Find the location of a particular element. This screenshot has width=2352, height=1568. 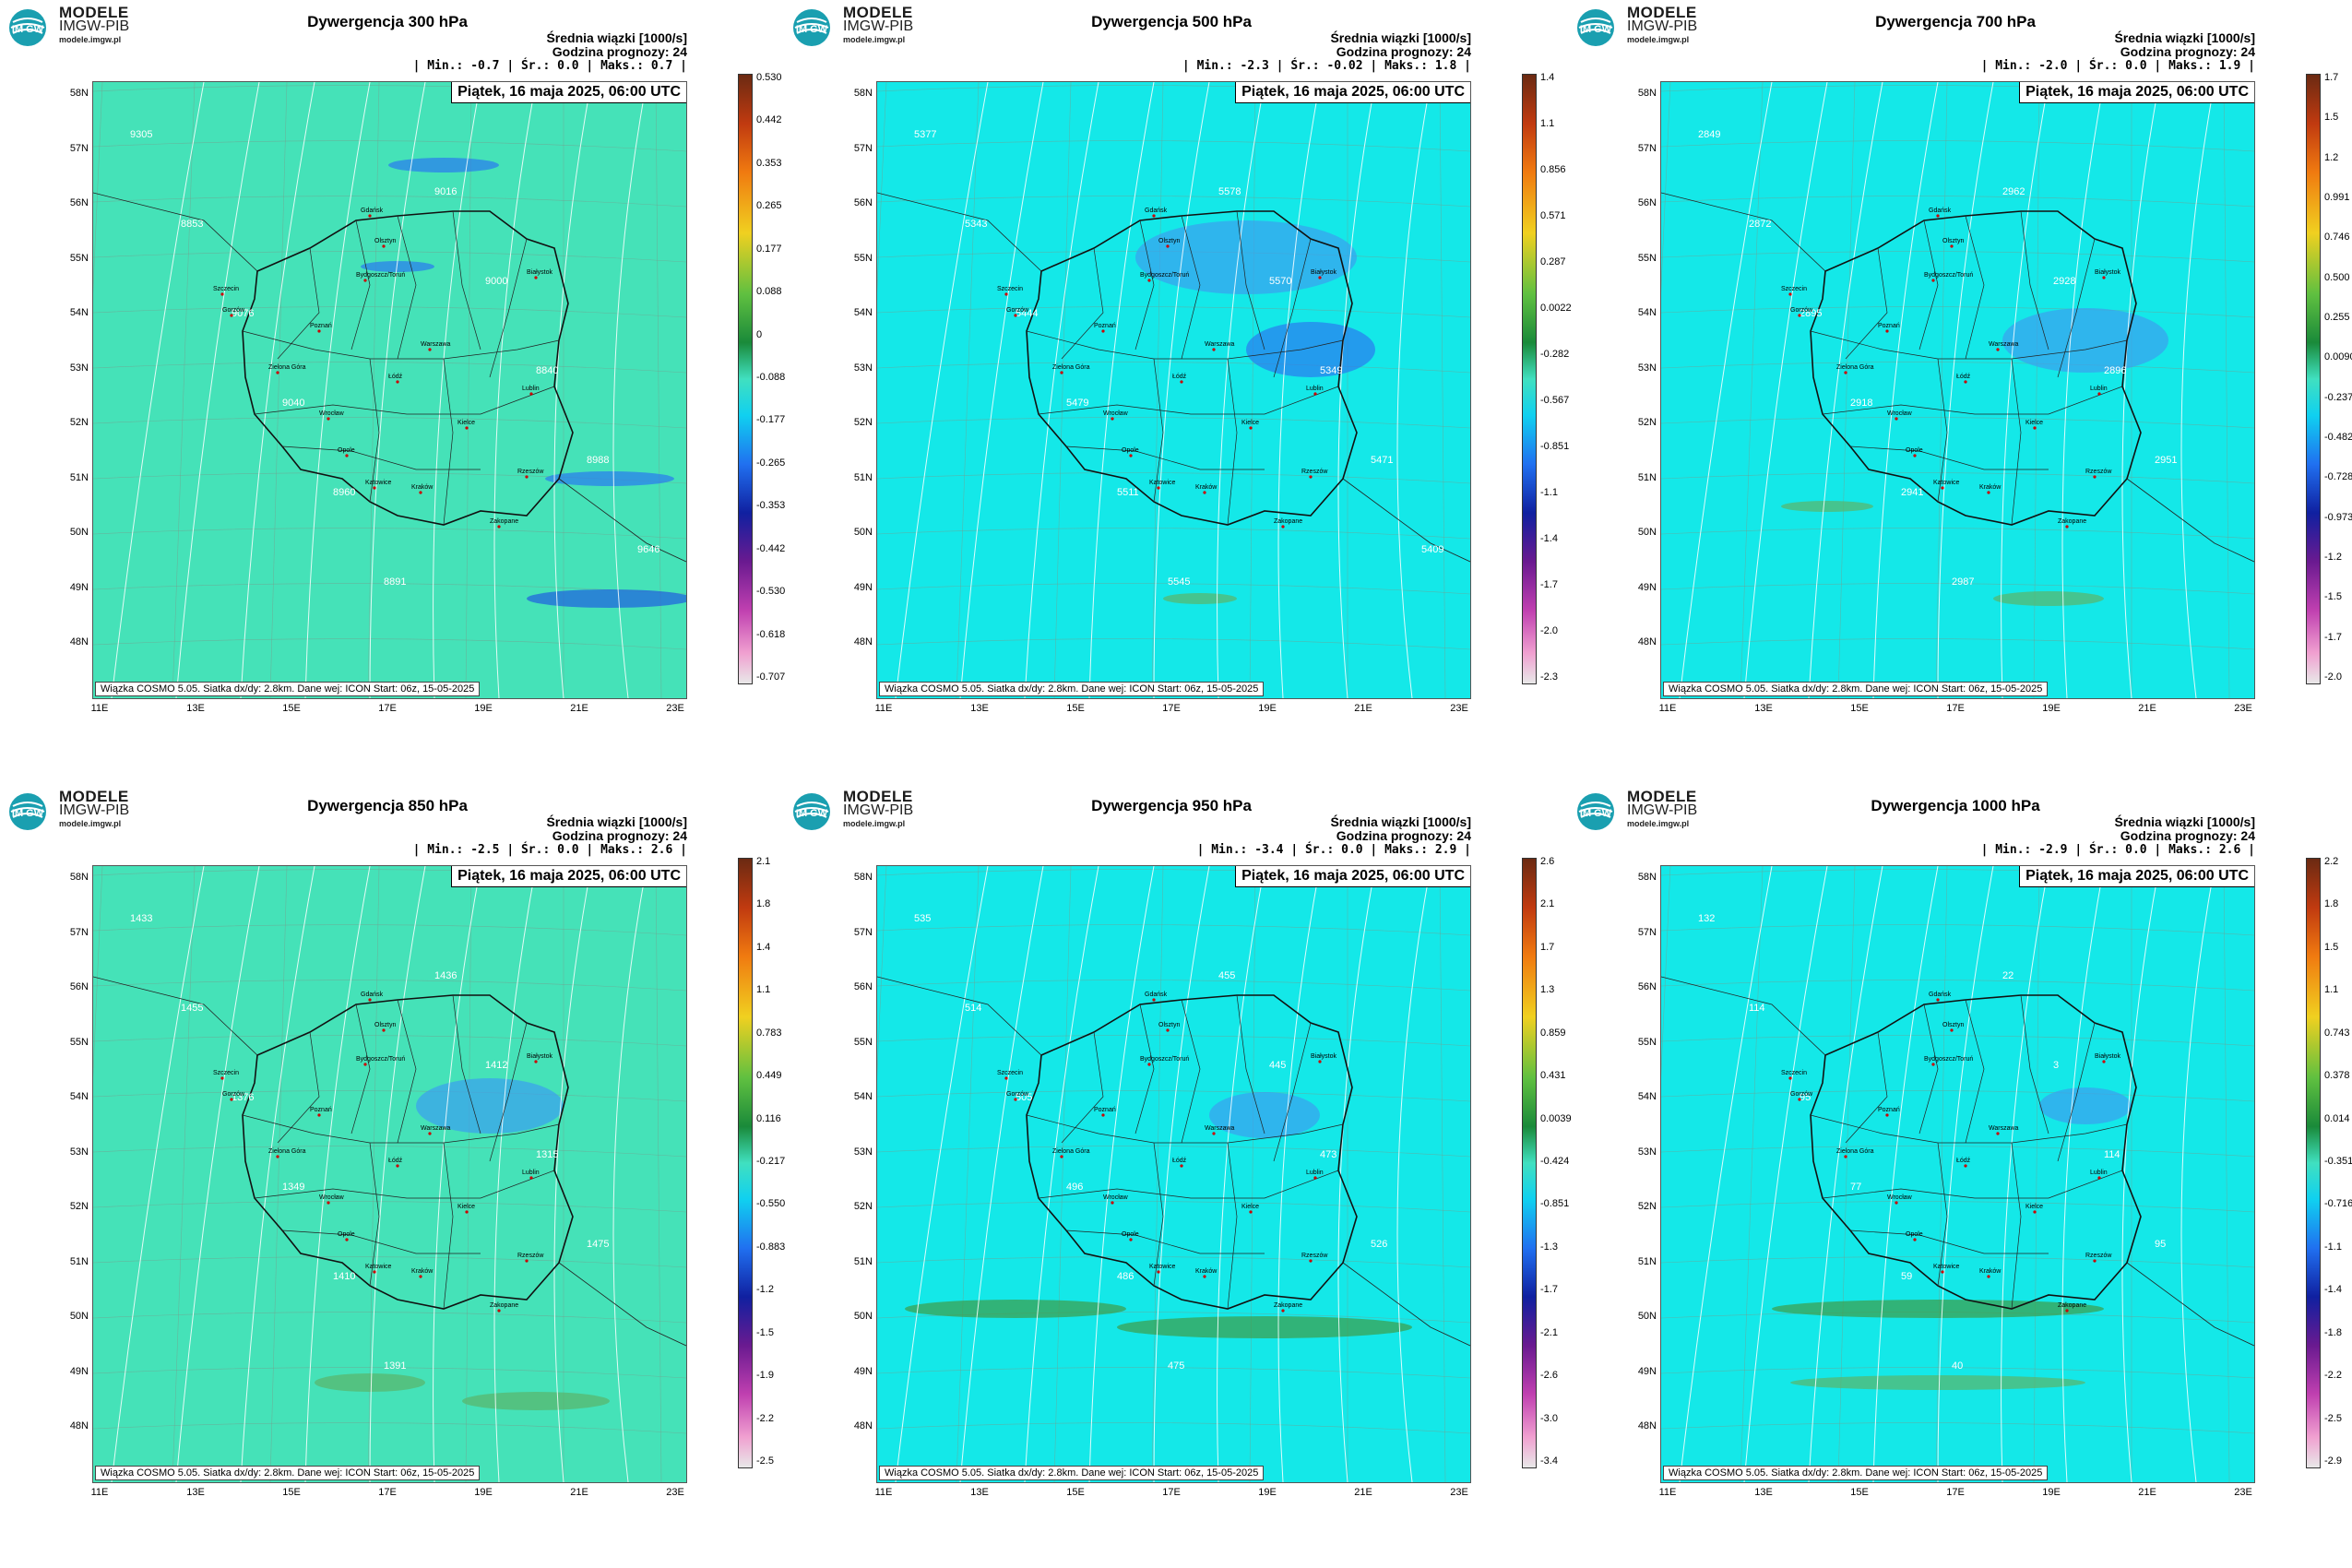

colorbar-tick-label: -0.618 is located at coordinates (771, 634).